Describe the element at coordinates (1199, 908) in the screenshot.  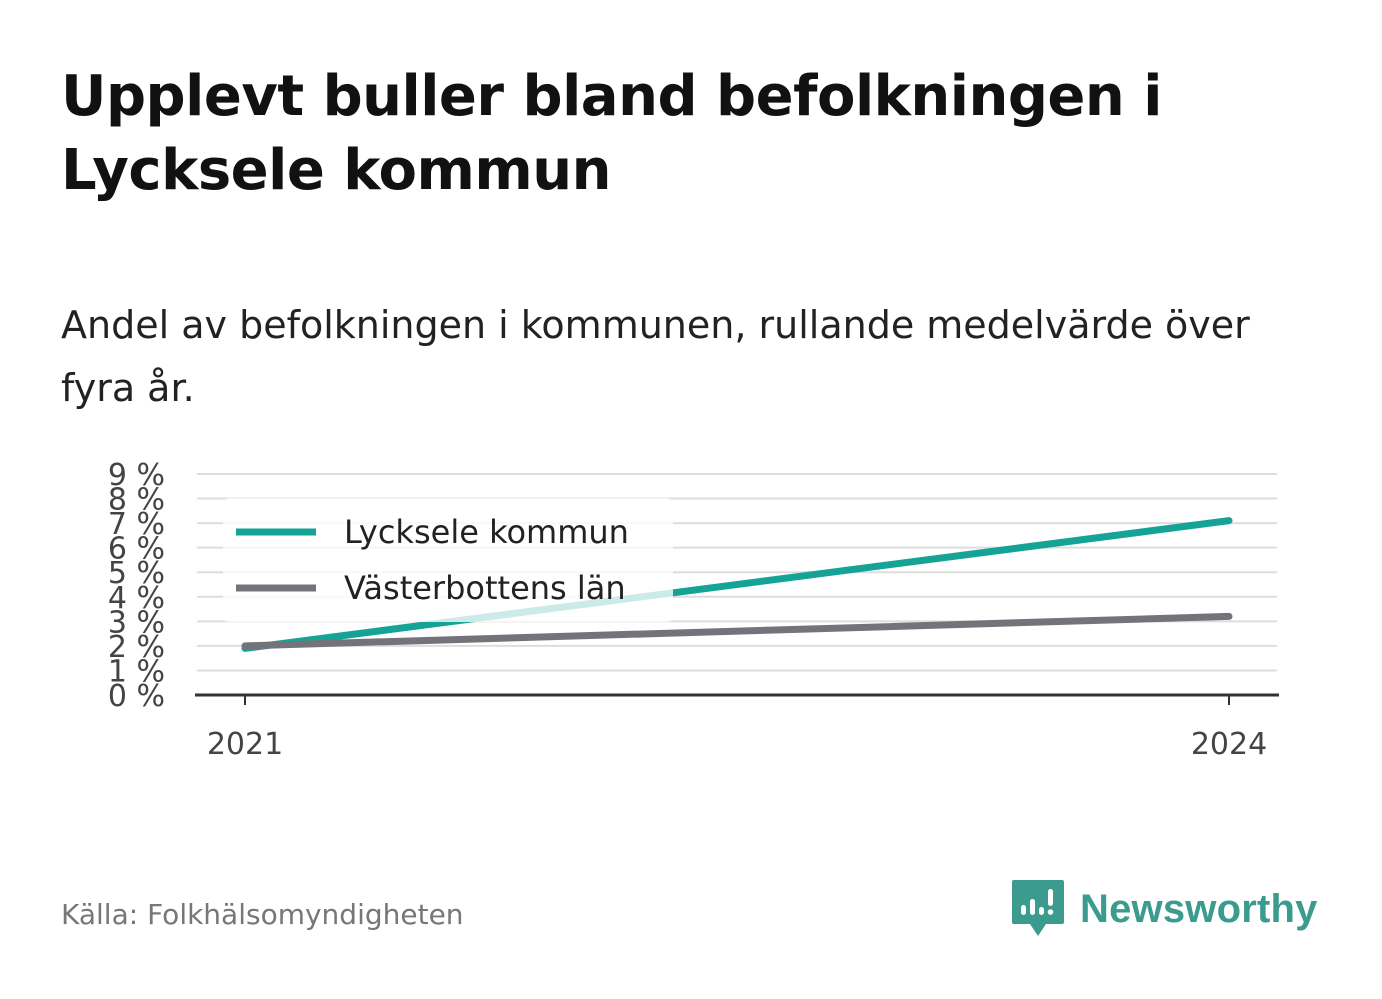
I see `newsworthy-logo-text: Newsworthy` at that location.